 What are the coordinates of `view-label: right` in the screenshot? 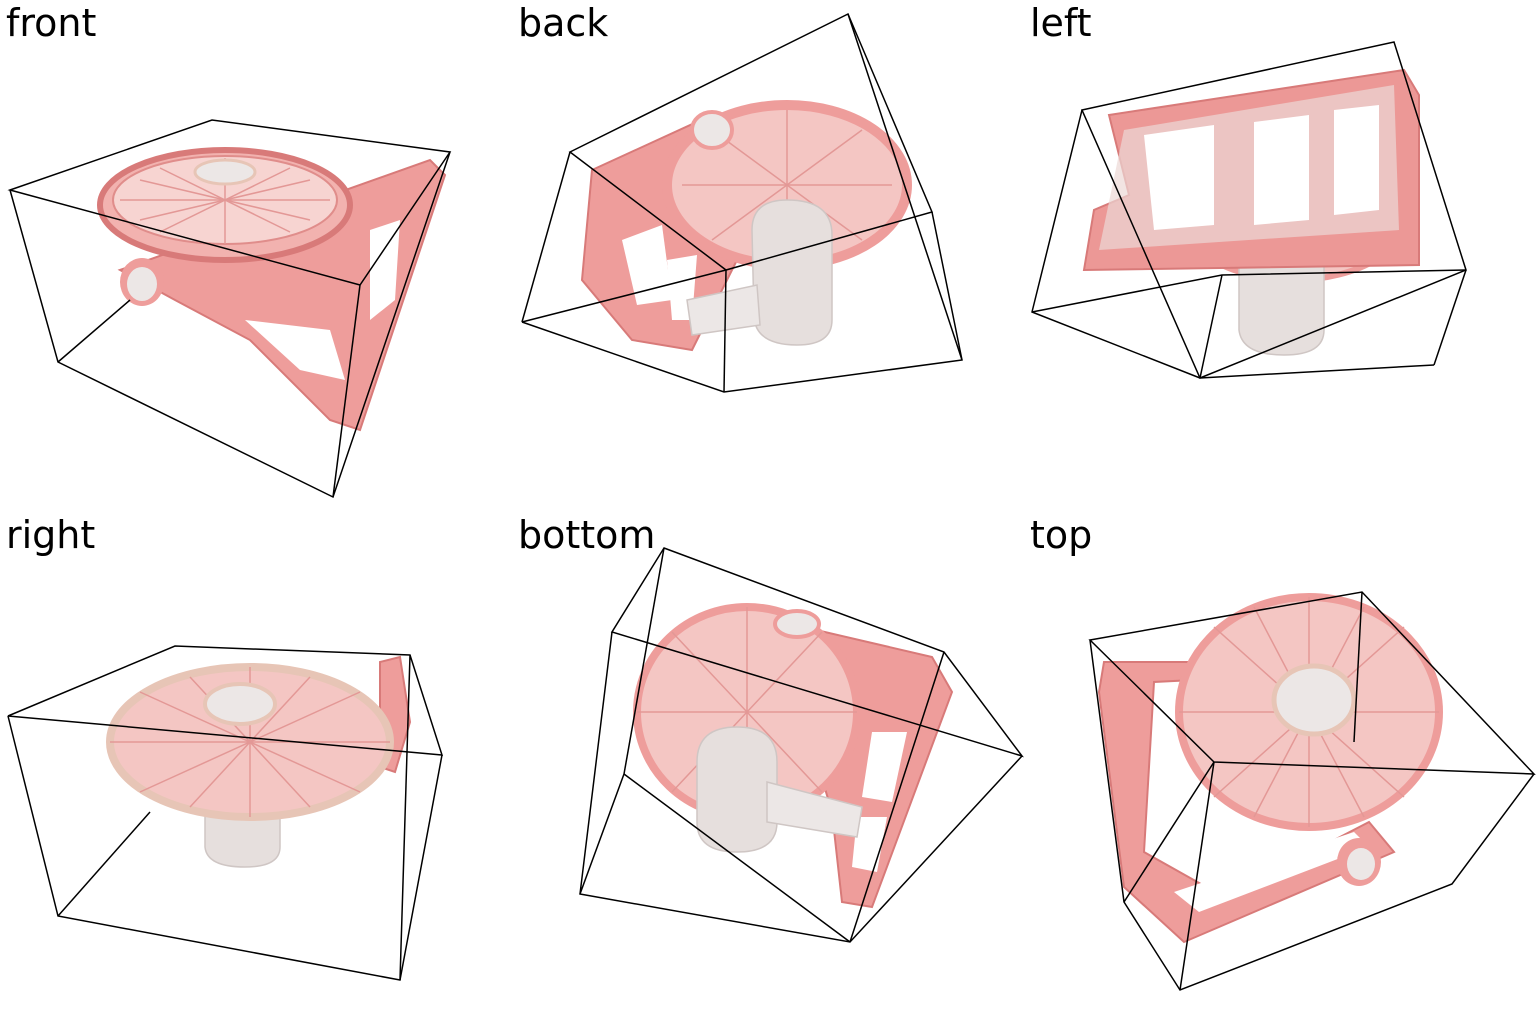 It's located at (51, 535).